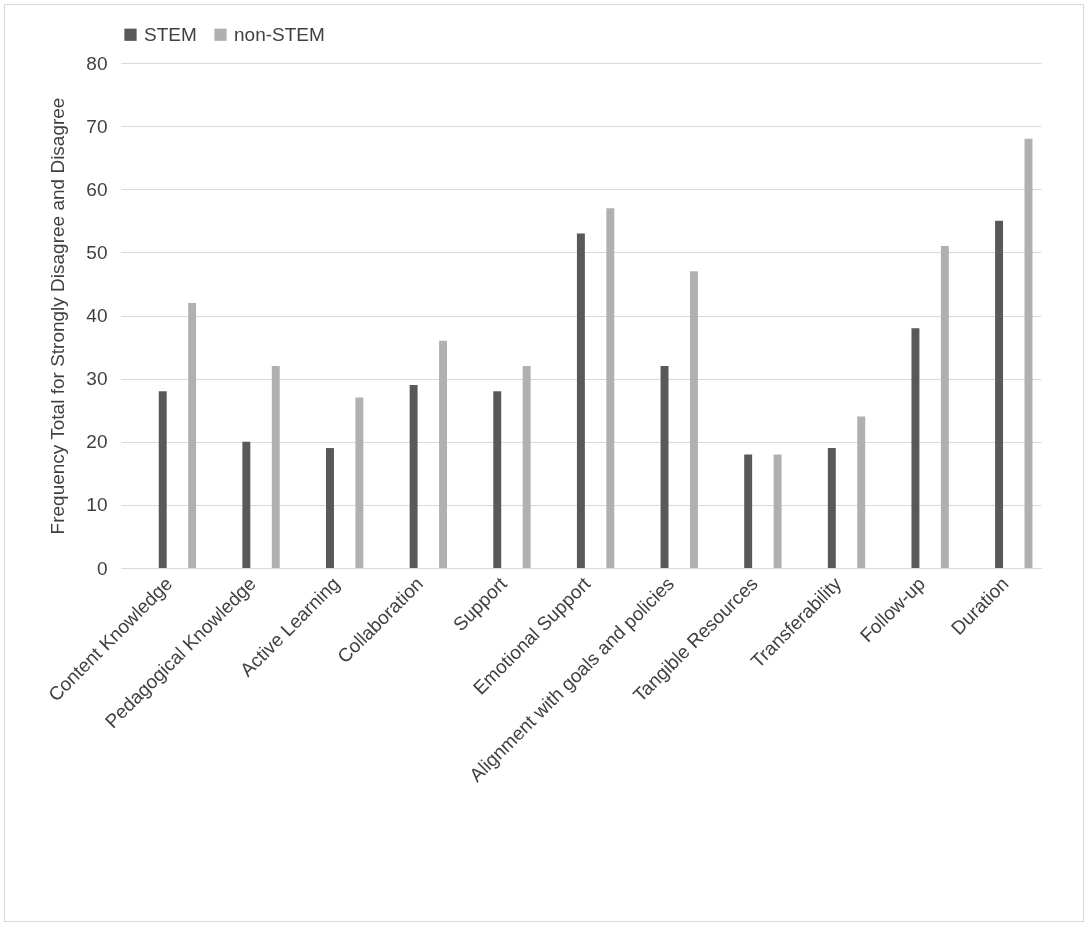  Describe the element at coordinates (97, 63) in the screenshot. I see `y-tick-label: 80` at that location.